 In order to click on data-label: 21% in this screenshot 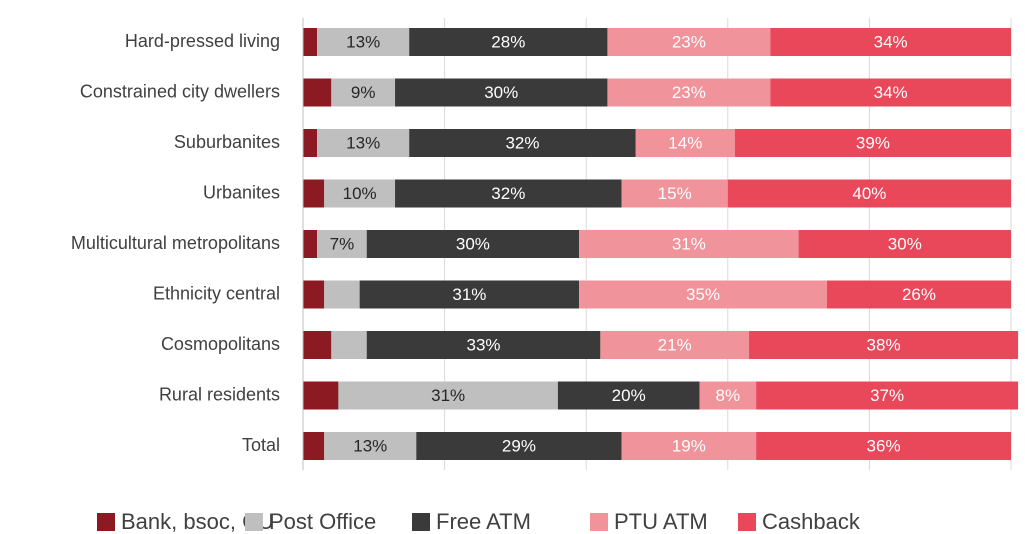, I will do `click(675, 344)`.